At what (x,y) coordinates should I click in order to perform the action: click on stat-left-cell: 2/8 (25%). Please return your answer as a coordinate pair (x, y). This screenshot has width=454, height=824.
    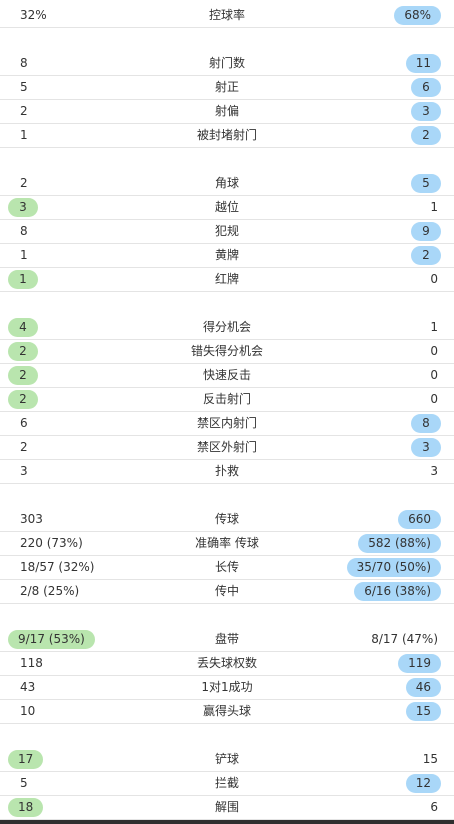
    Looking at the image, I should click on (49, 591).